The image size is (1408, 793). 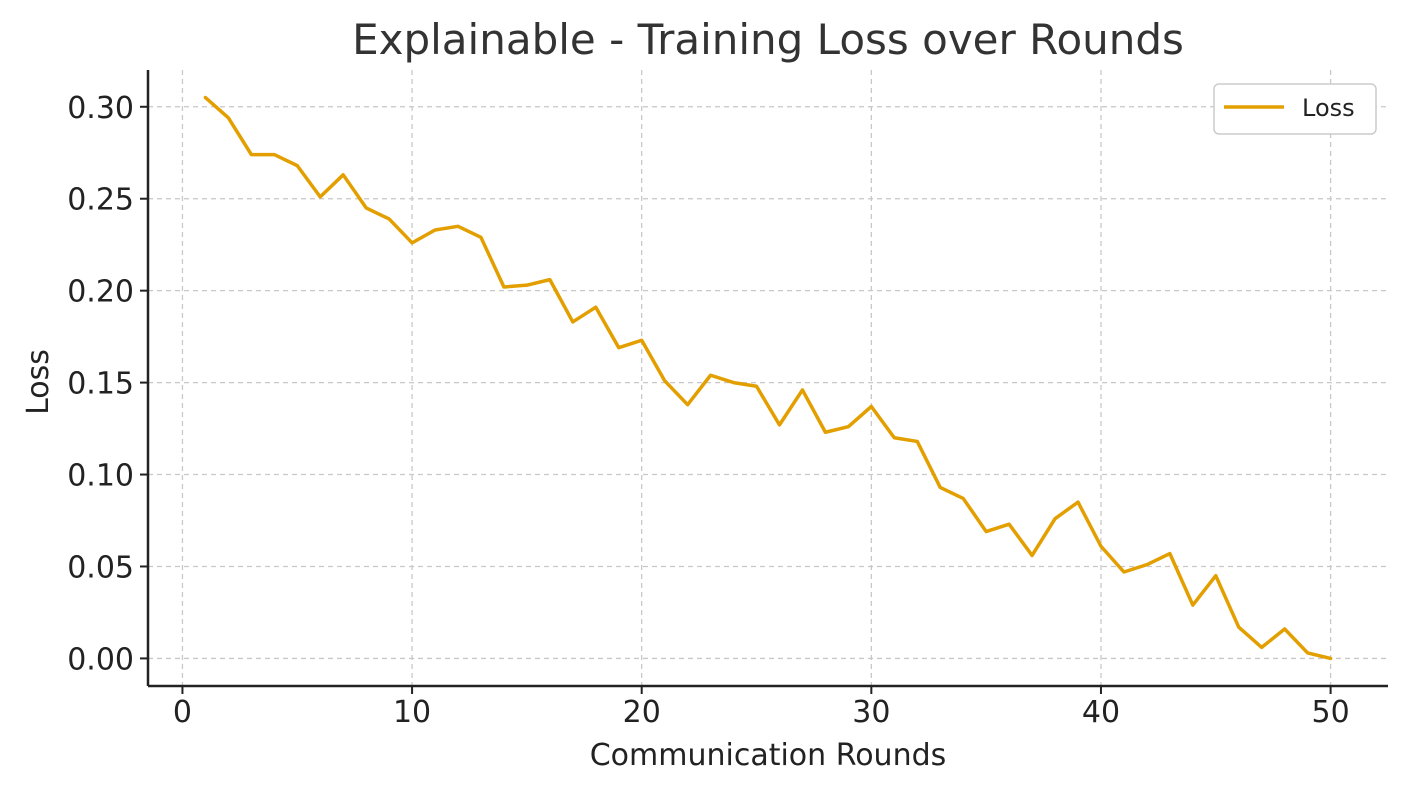 I want to click on x-tick-label: 50, so click(x=1330, y=712).